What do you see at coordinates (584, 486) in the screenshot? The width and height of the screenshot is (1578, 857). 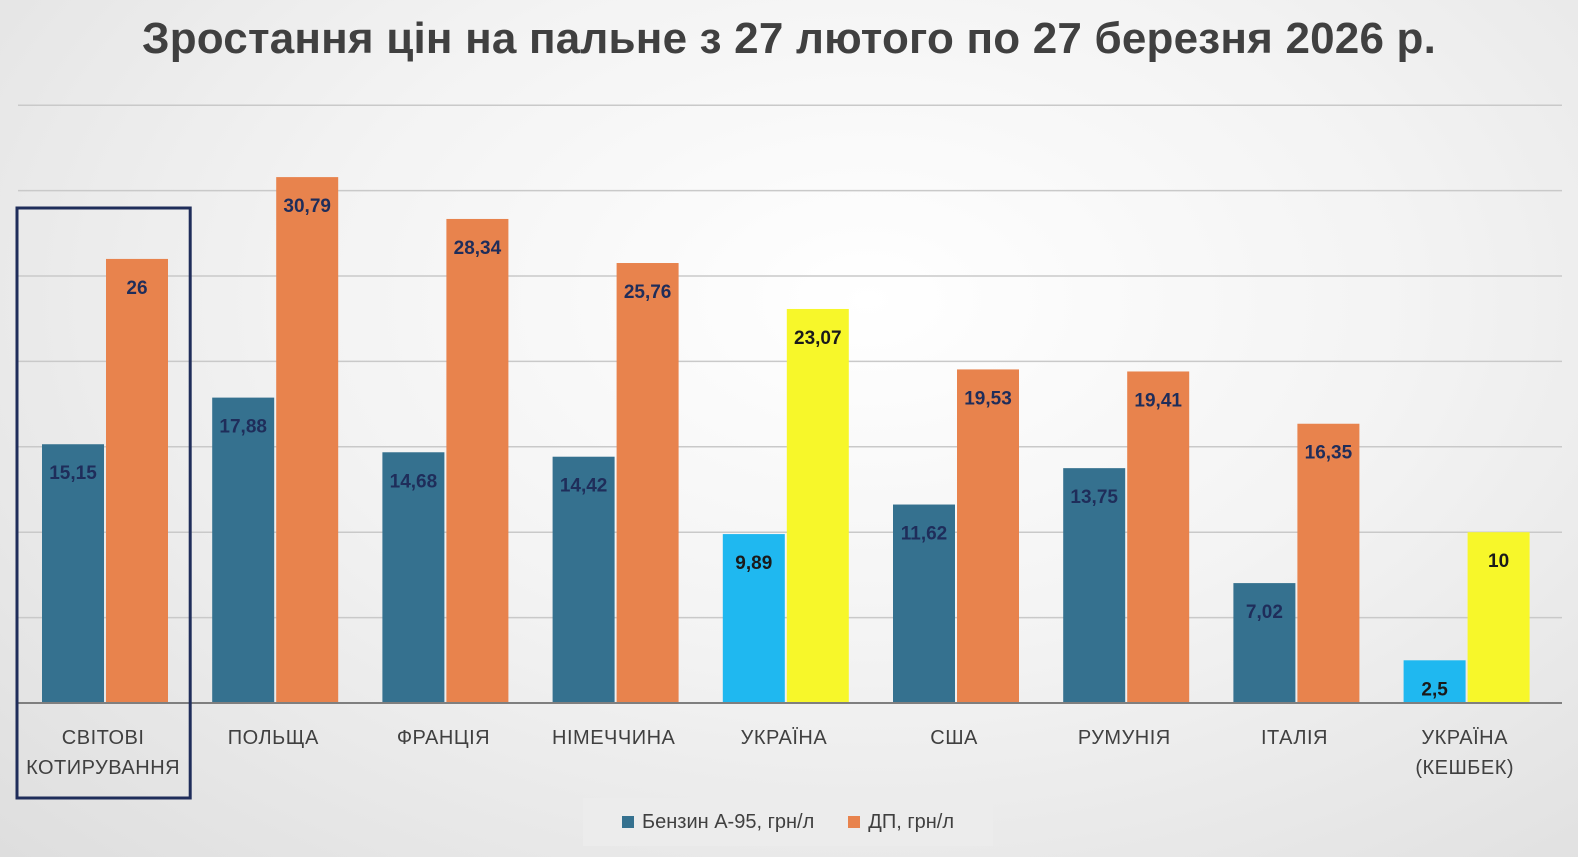 I see `data-label: 14,42` at bounding box center [584, 486].